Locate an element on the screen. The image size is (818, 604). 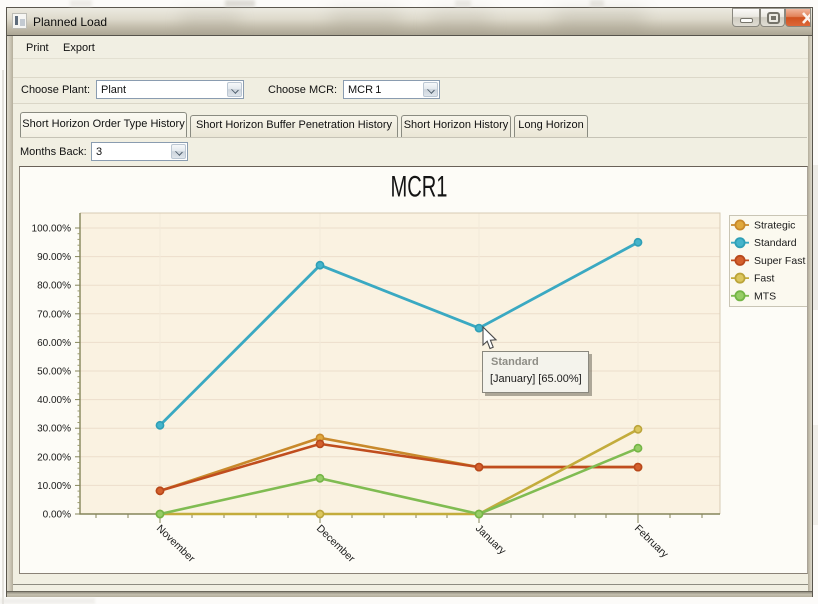
svg-text: 90.00% is located at coordinates (54, 257).